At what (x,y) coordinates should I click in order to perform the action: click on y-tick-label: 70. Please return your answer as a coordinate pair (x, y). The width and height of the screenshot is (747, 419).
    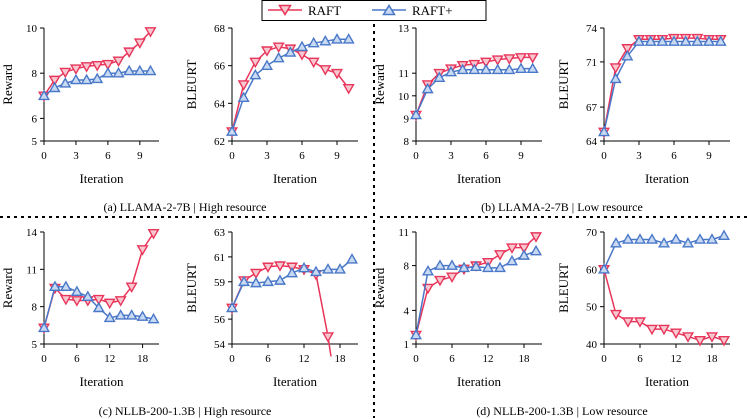
    Looking at the image, I should click on (592, 233).